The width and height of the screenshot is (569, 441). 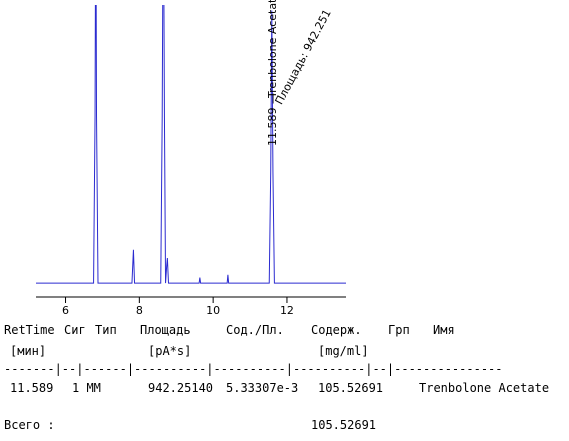 What do you see at coordinates (444, 330) in the screenshot?
I see `header-cell: Имя` at bounding box center [444, 330].